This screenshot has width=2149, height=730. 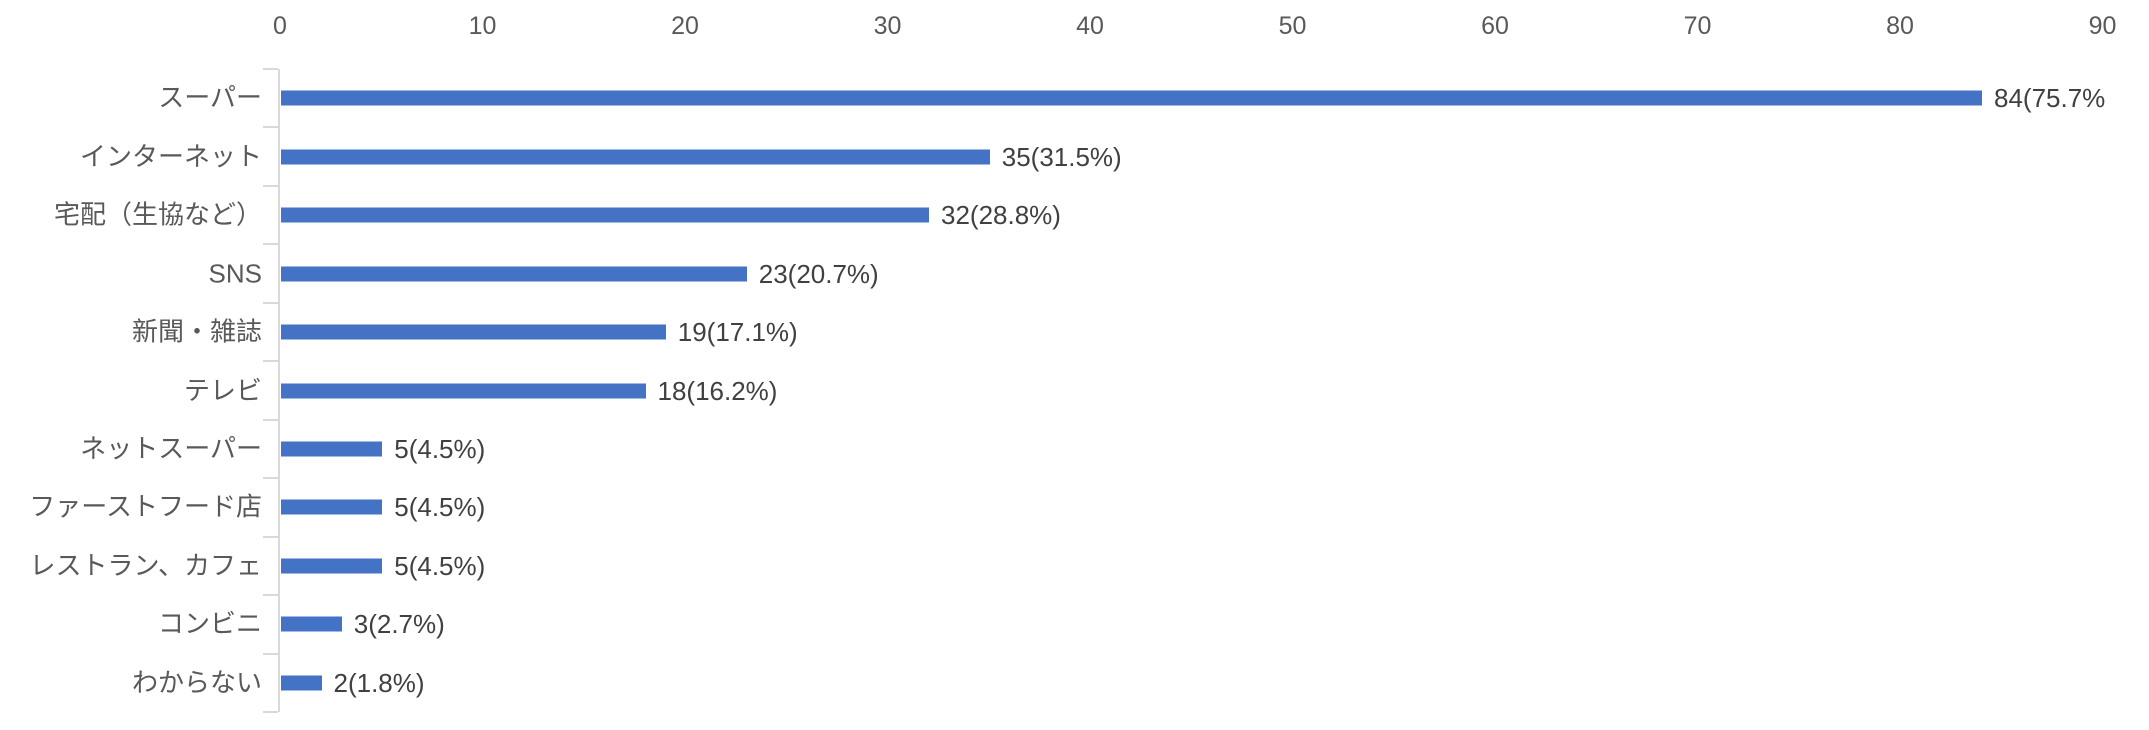 What do you see at coordinates (145, 565) in the screenshot?
I see `category-label: レストラン、カフェ` at bounding box center [145, 565].